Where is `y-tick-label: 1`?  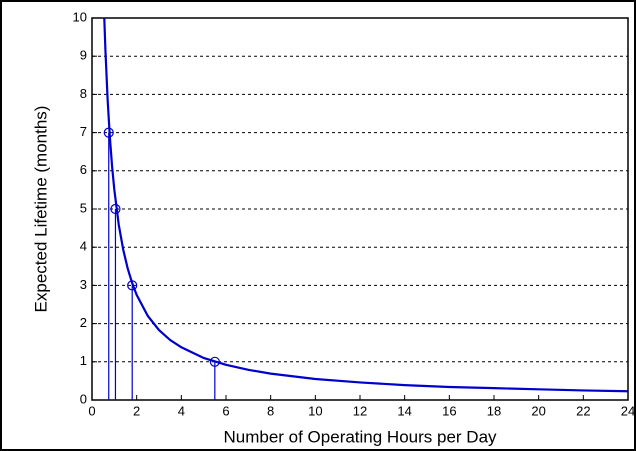 y-tick-label: 1 is located at coordinates (83, 360).